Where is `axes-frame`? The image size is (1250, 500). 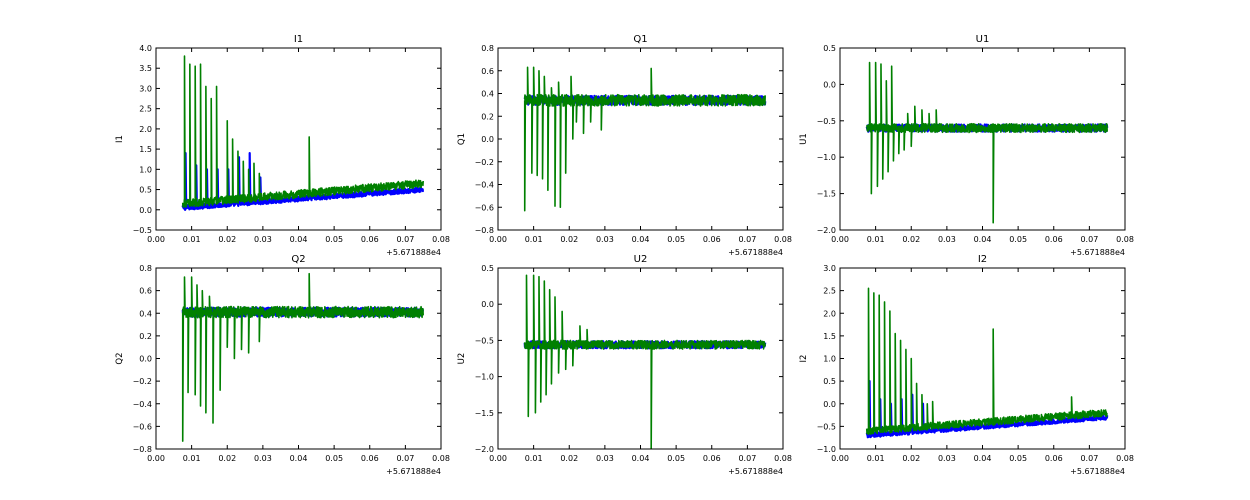
axes-frame is located at coordinates (640, 139).